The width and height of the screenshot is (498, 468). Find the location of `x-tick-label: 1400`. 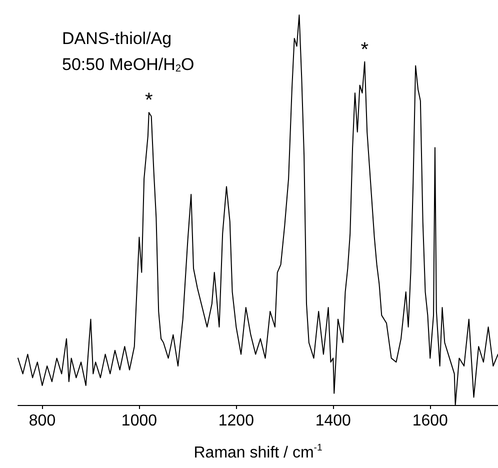

x-tick-label: 1400 is located at coordinates (333, 421).